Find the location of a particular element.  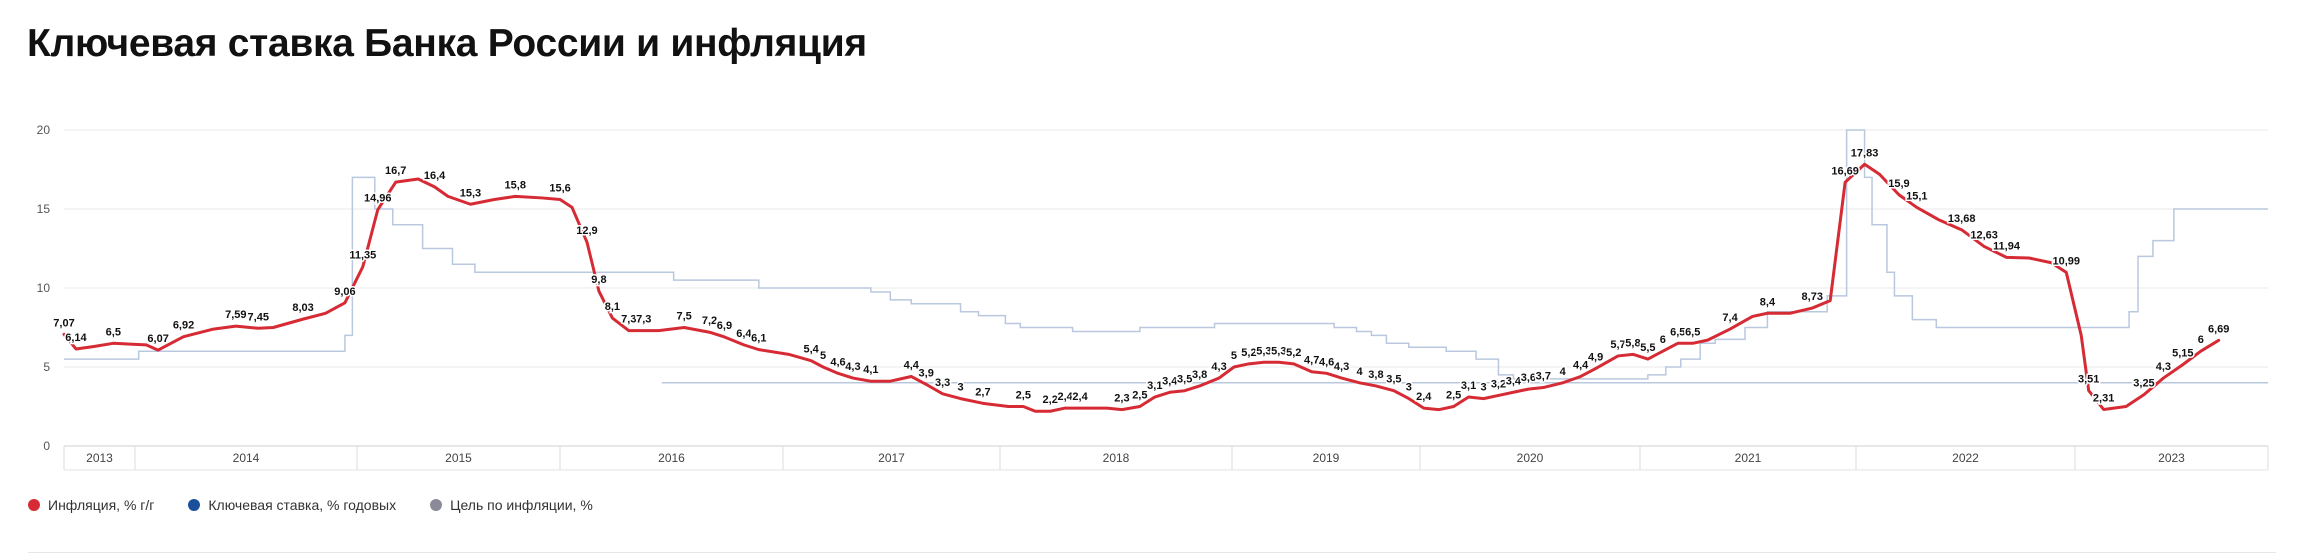

x-tick-label: 2017 is located at coordinates (891, 458).